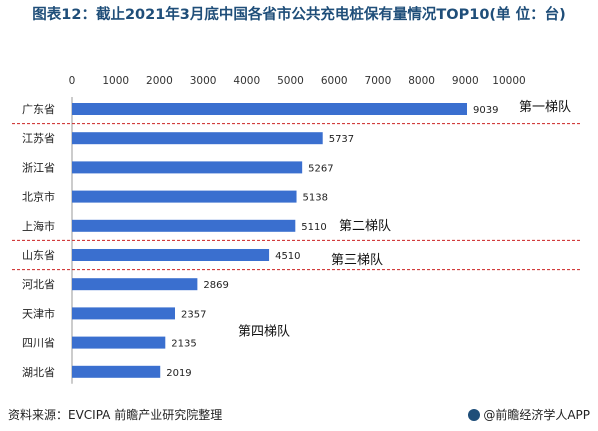 The height and width of the screenshot is (431, 598). Describe the element at coordinates (38, 167) in the screenshot. I see `category-label: 浙江省` at that location.